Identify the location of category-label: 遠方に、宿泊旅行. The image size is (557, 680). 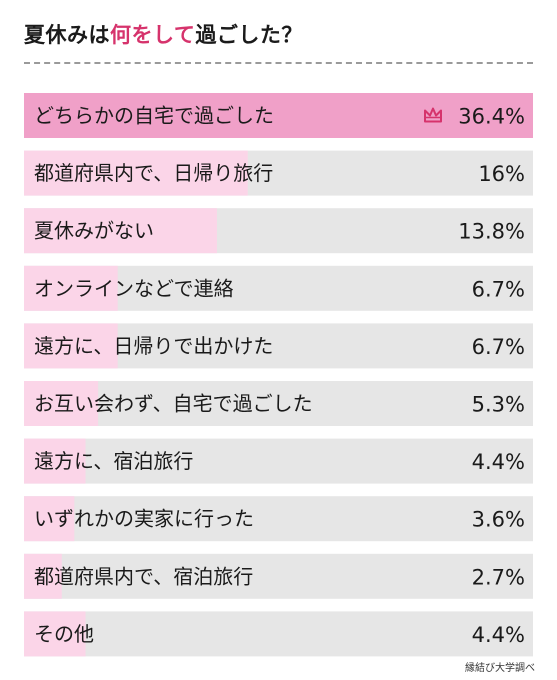
(113, 461).